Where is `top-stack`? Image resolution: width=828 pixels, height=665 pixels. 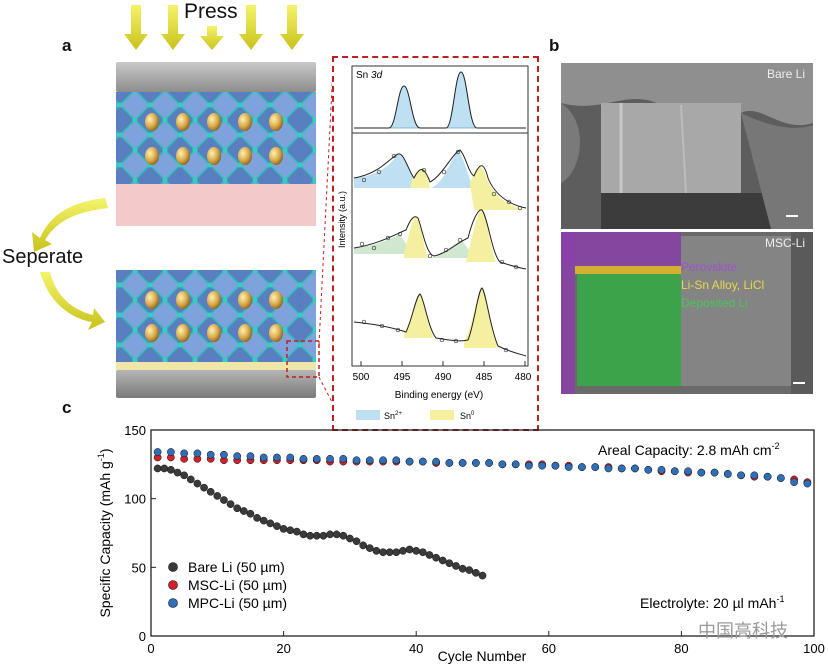 top-stack is located at coordinates (216, 144).